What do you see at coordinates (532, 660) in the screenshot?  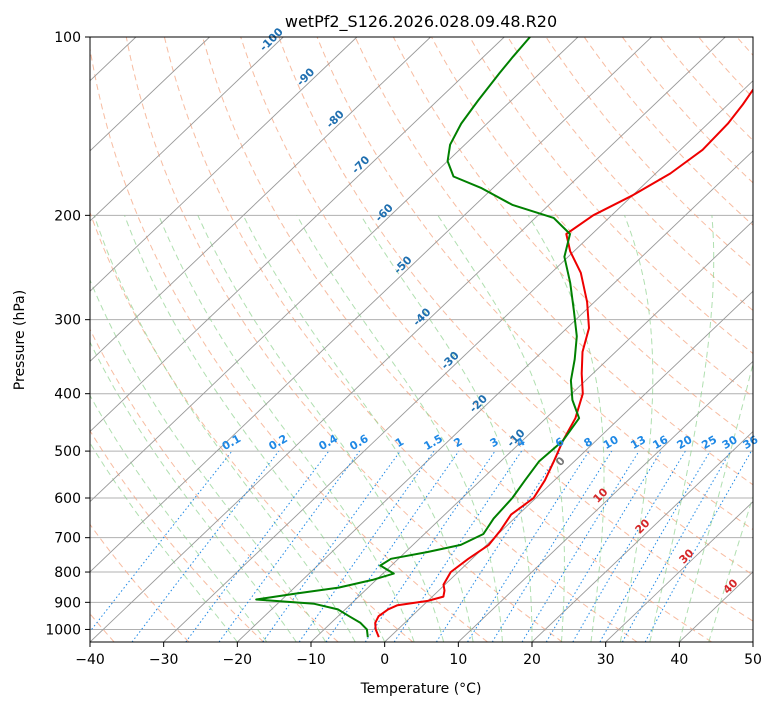 I see `x-tick-label: 20` at bounding box center [532, 660].